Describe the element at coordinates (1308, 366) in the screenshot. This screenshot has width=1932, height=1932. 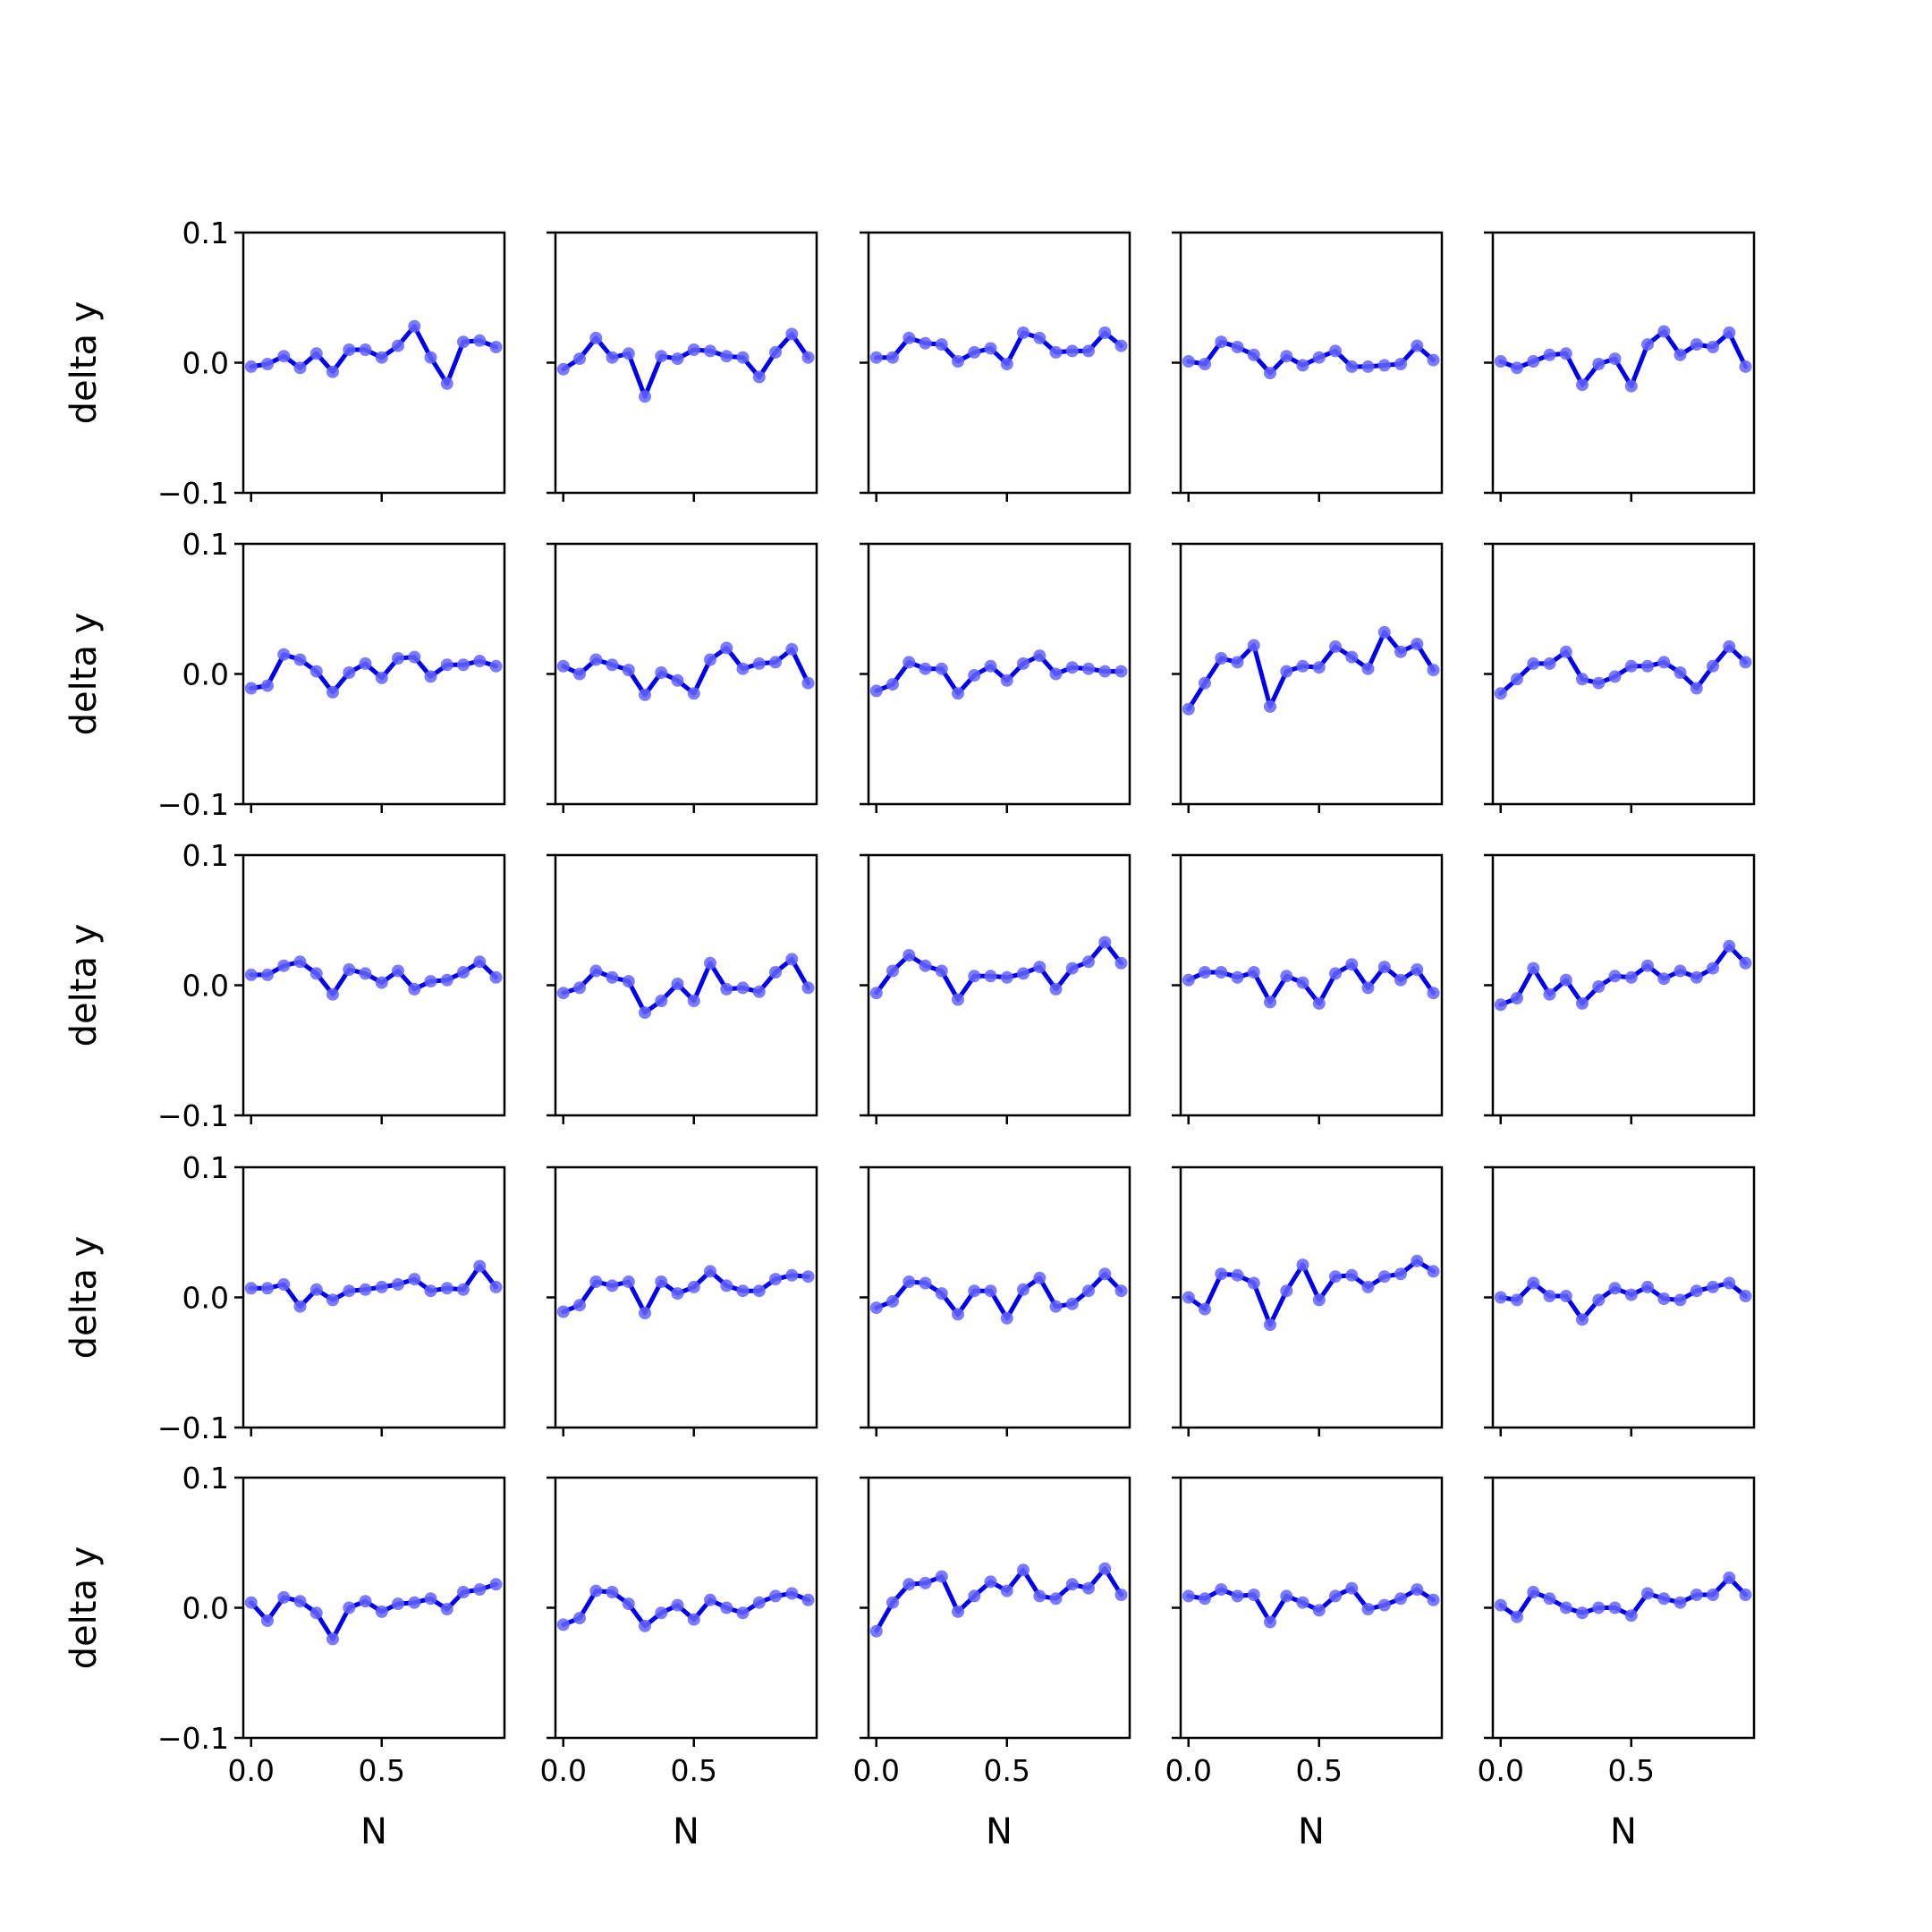
I see `subplot-r1c4` at that location.